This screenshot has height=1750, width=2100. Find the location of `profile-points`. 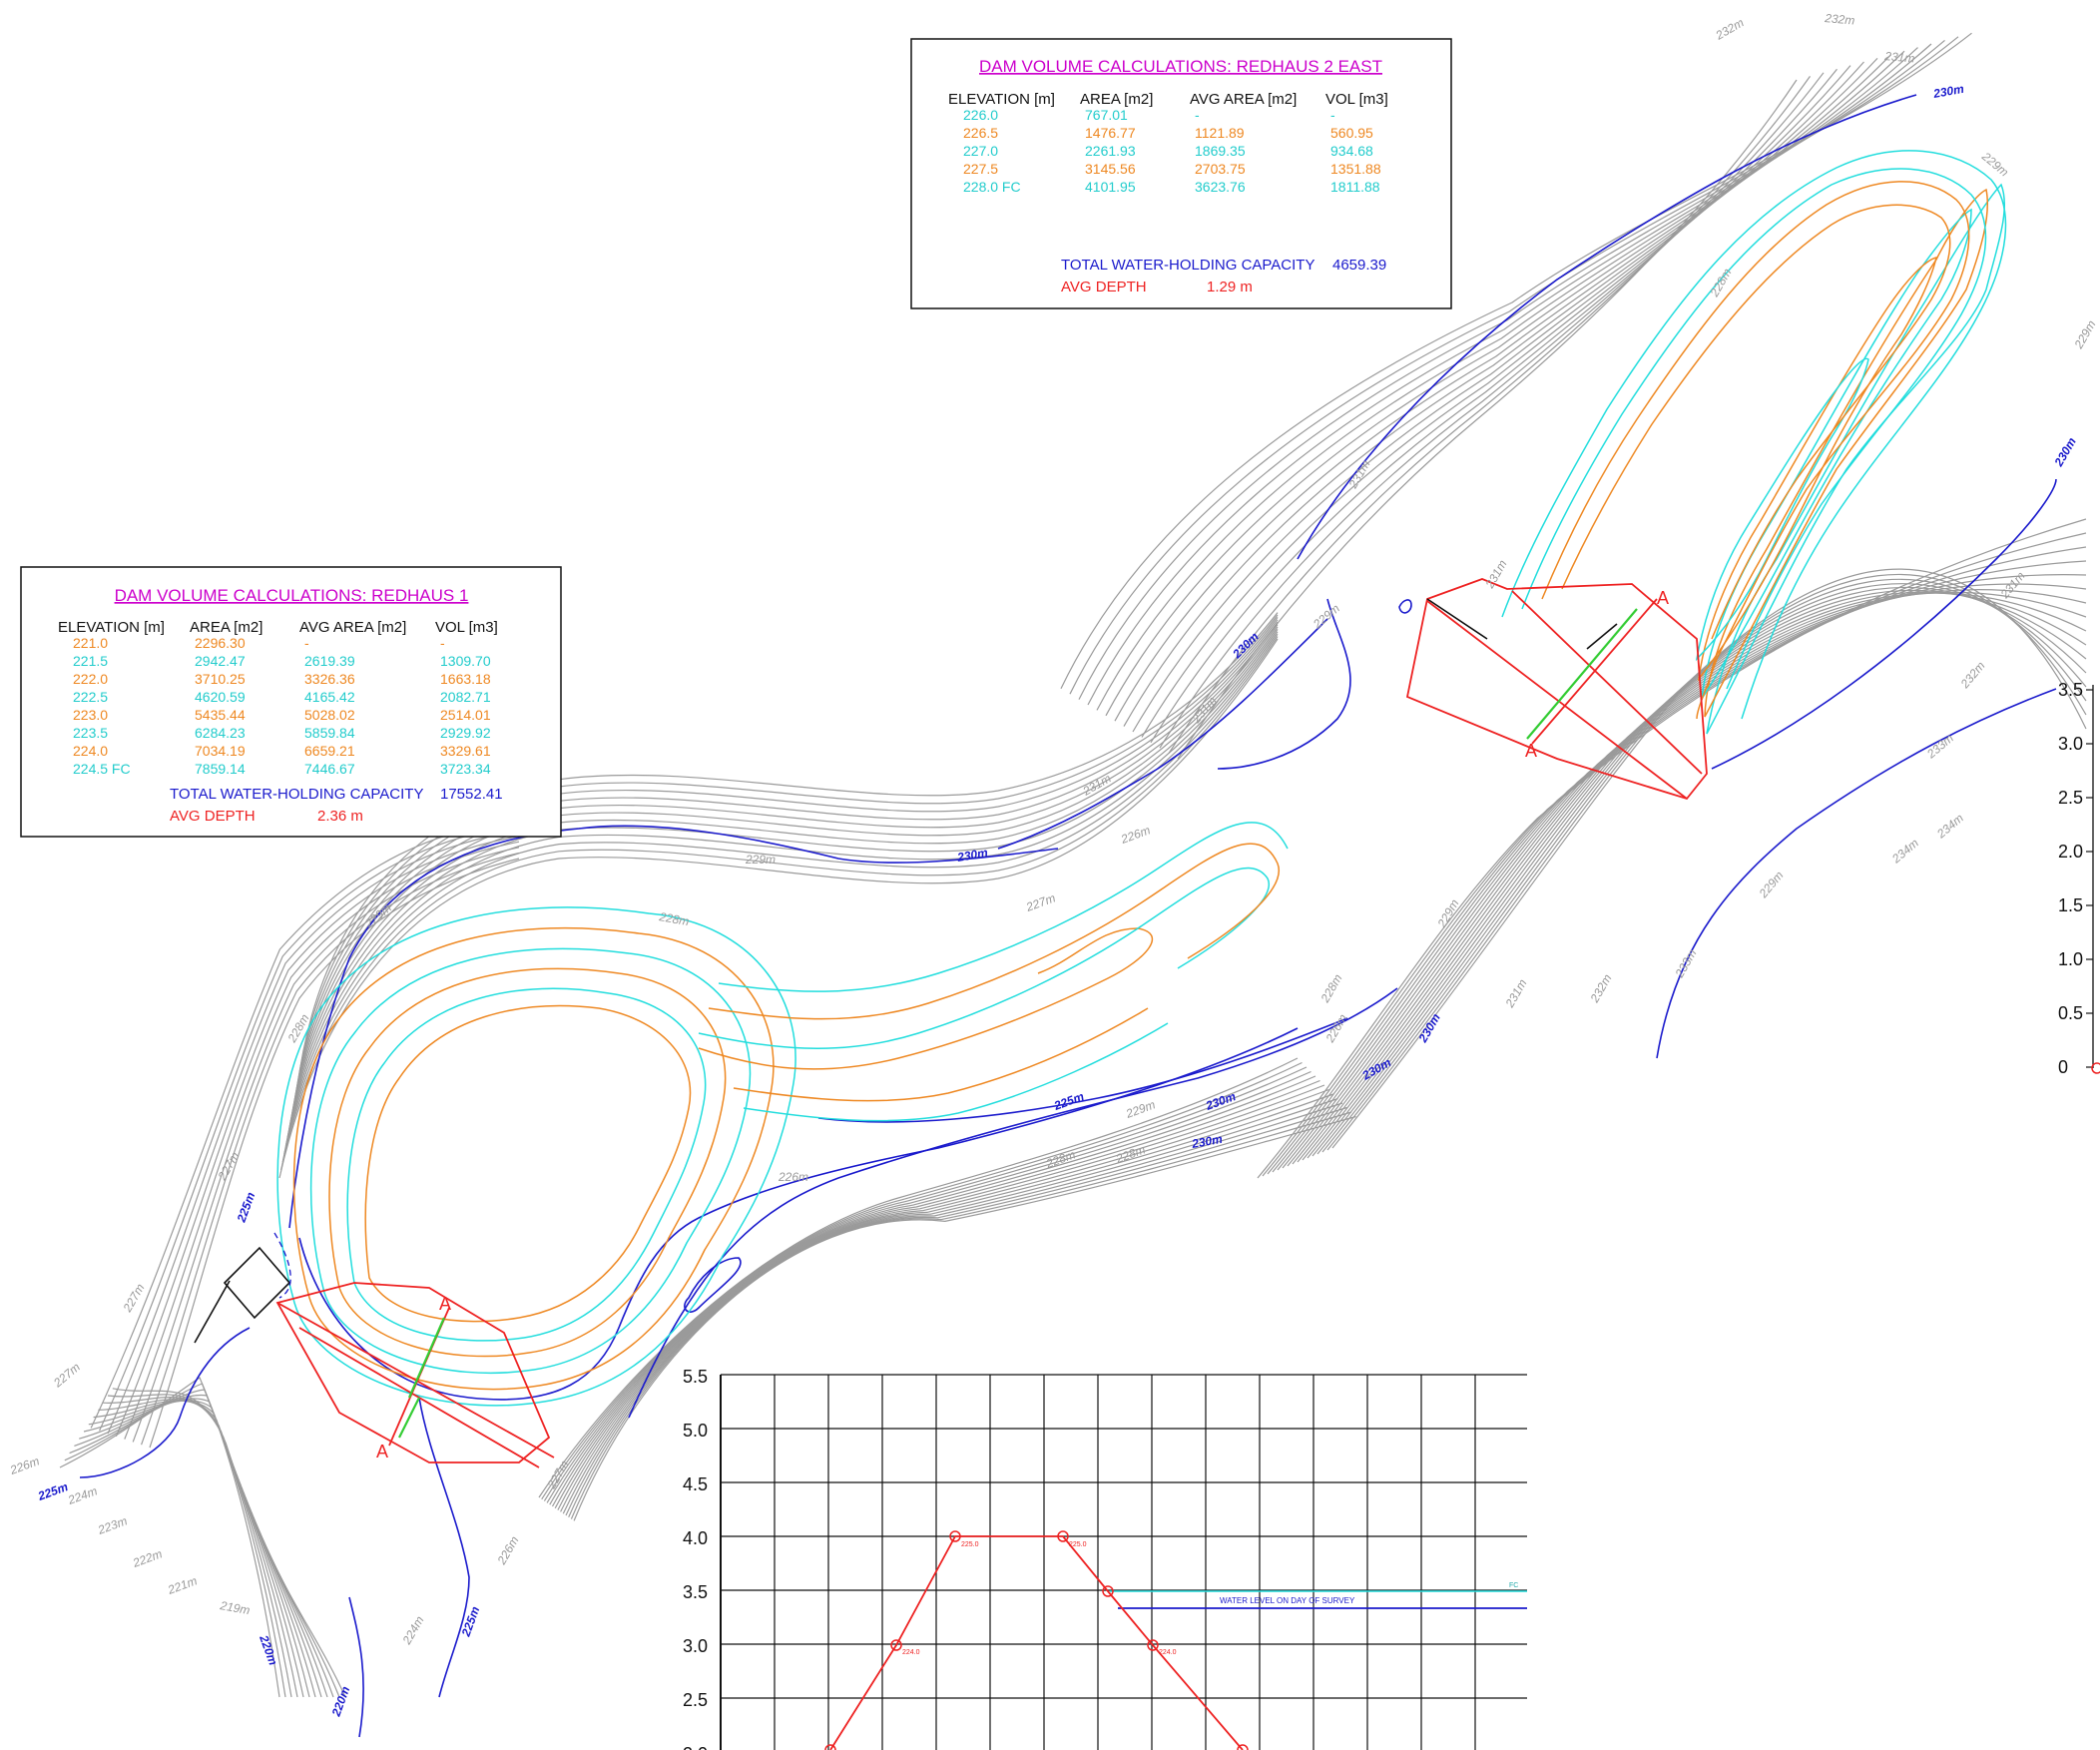

profile-points is located at coordinates (1036, 1640).